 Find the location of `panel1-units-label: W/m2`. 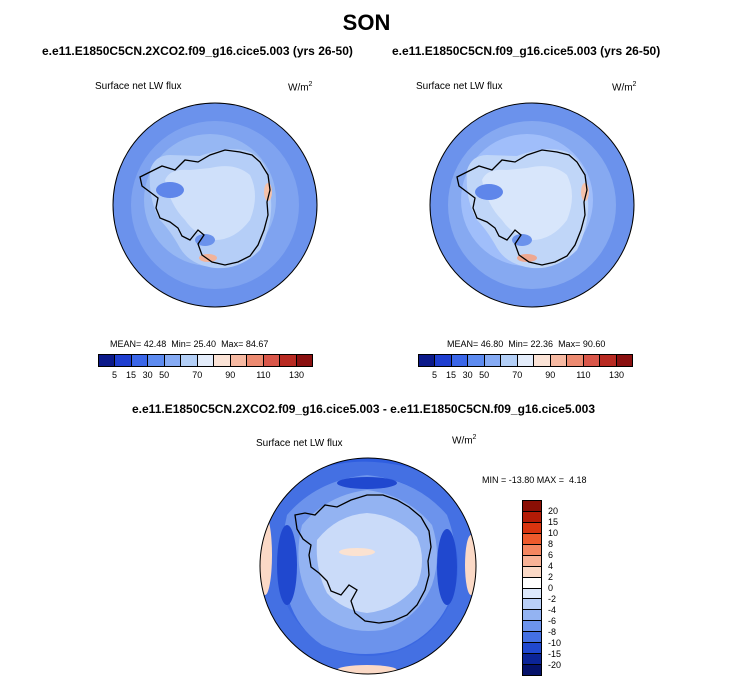

panel1-units-label: W/m2 is located at coordinates (300, 87).